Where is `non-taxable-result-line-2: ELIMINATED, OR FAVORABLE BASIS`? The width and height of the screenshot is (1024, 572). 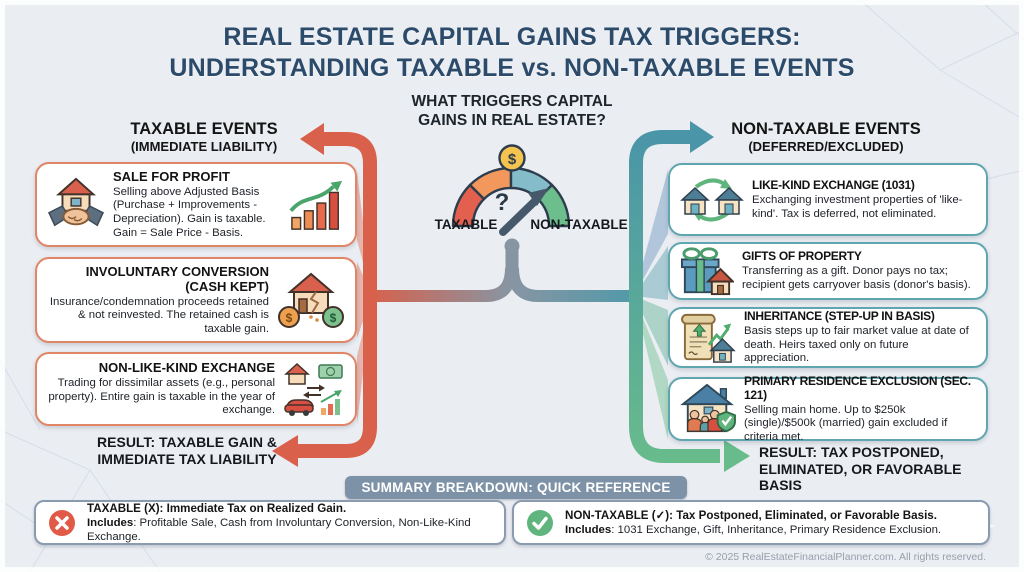
non-taxable-result-line-2: ELIMINATED, OR FAVORABLE BASIS is located at coordinates (860, 477).